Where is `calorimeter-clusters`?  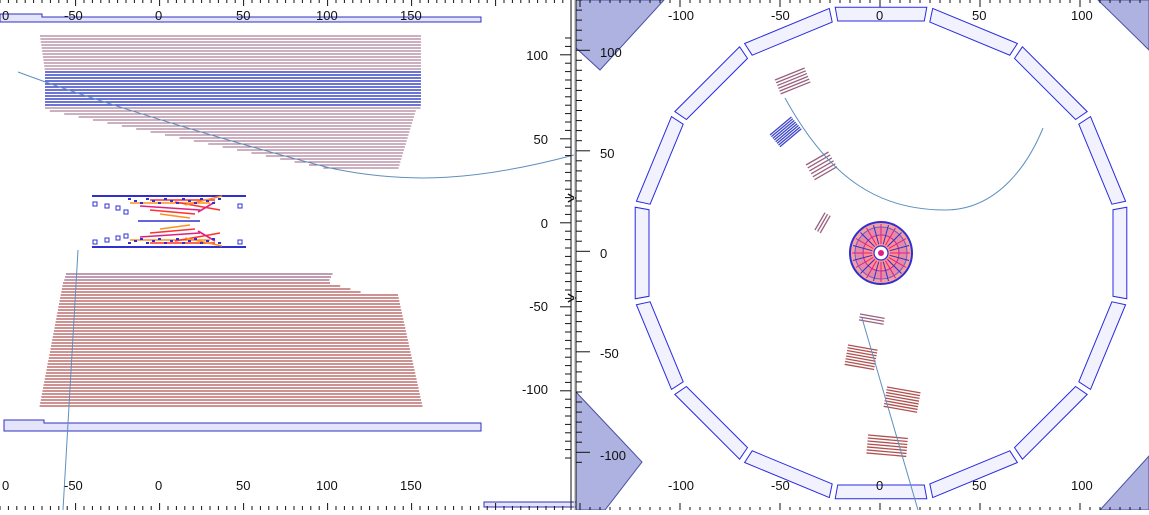
calorimeter-clusters is located at coordinates (845, 262).